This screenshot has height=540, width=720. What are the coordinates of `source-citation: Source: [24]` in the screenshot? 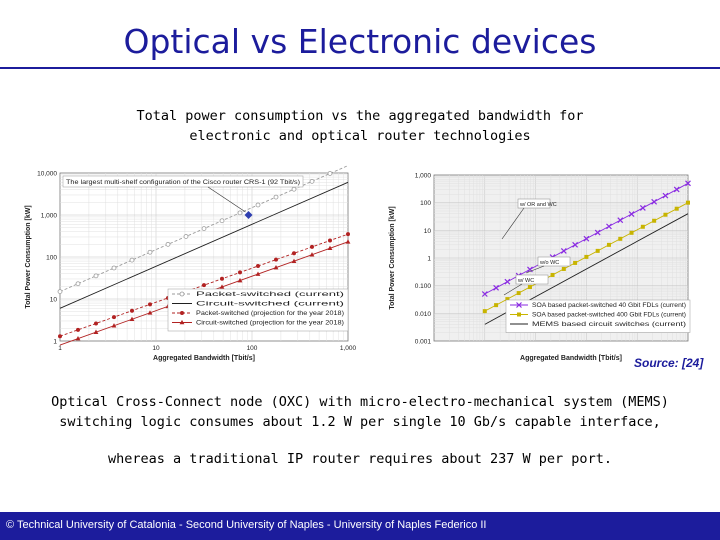 It's located at (669, 363).